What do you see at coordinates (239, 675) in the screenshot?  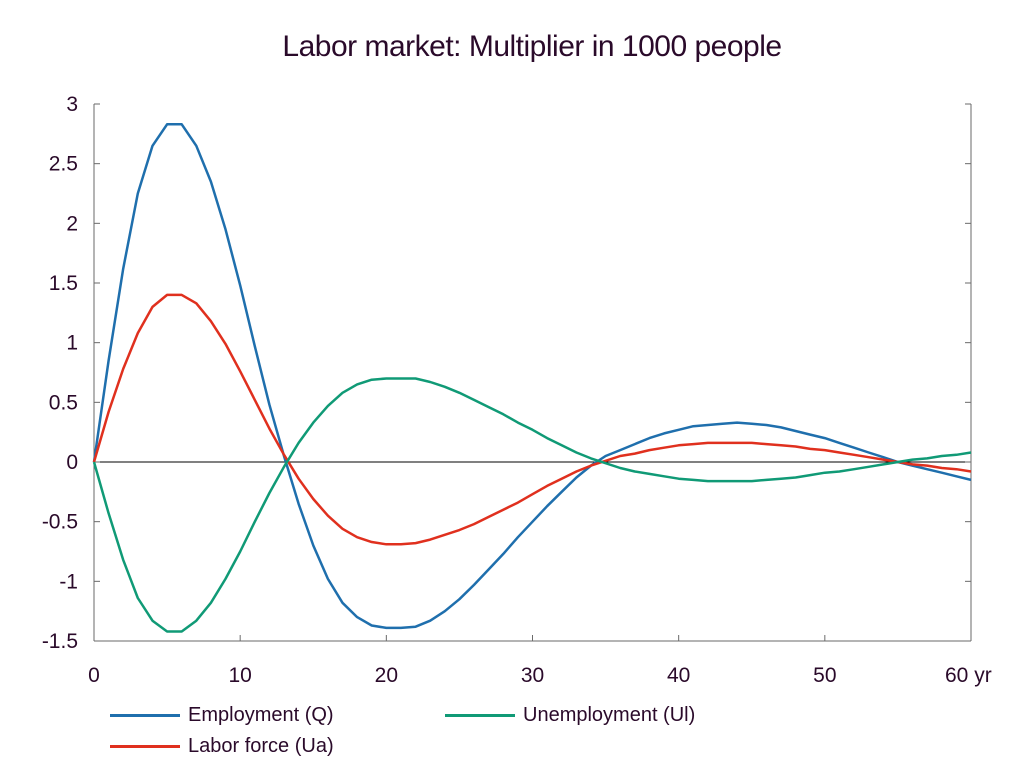 I see `x-tick-label: 10` at bounding box center [239, 675].